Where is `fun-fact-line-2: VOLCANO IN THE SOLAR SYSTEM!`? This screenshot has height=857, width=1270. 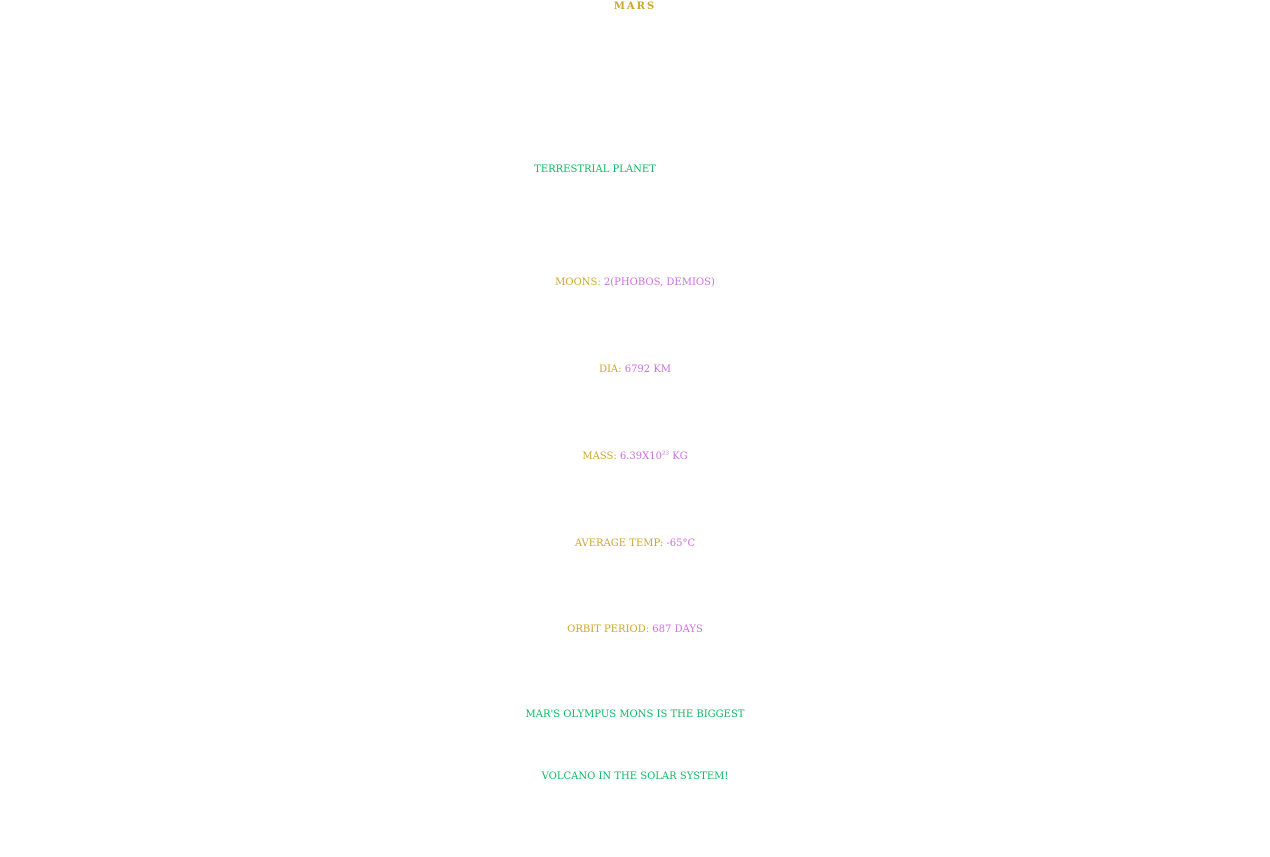 fun-fact-line-2: VOLCANO IN THE SOLAR SYSTEM! is located at coordinates (635, 776).